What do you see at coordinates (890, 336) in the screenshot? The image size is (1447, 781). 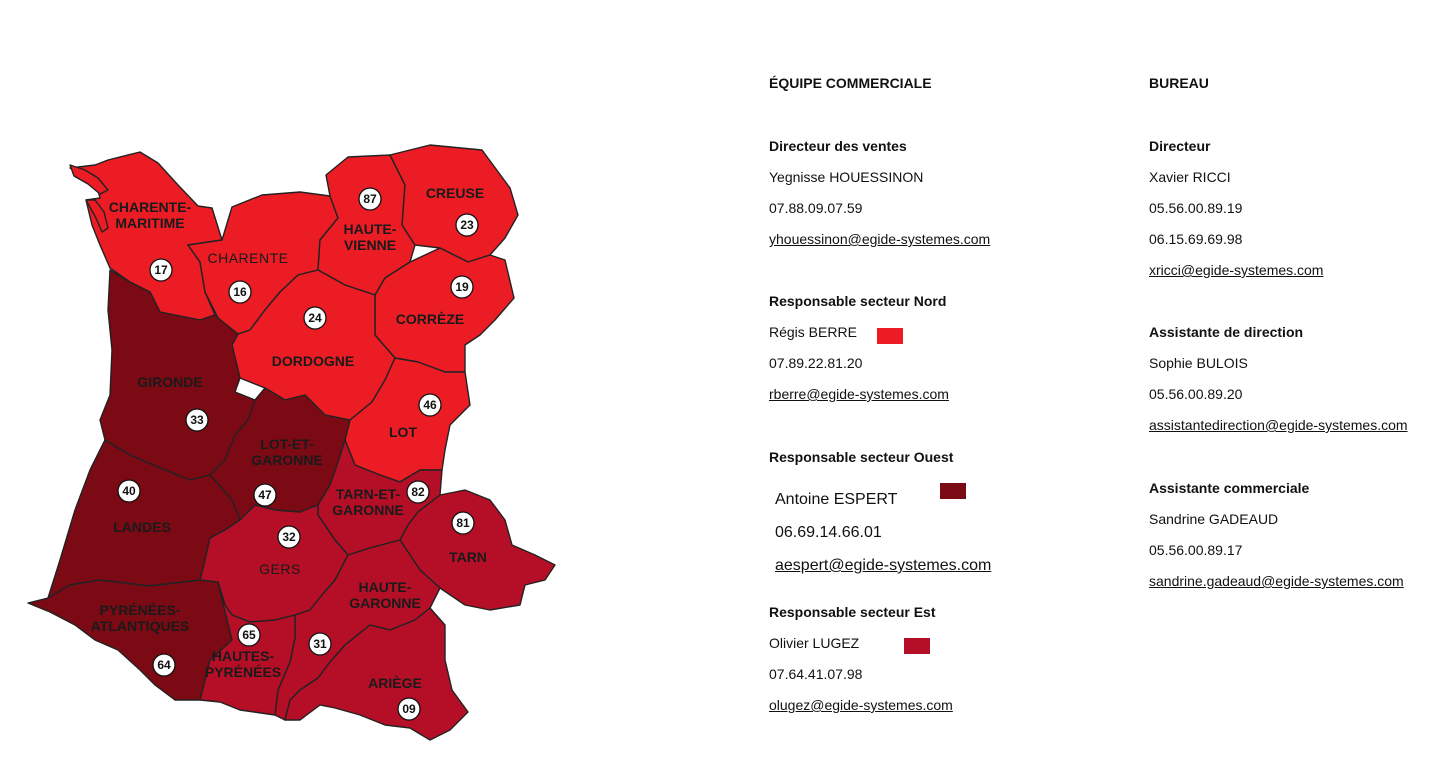 I see `nord-color-swatch` at bounding box center [890, 336].